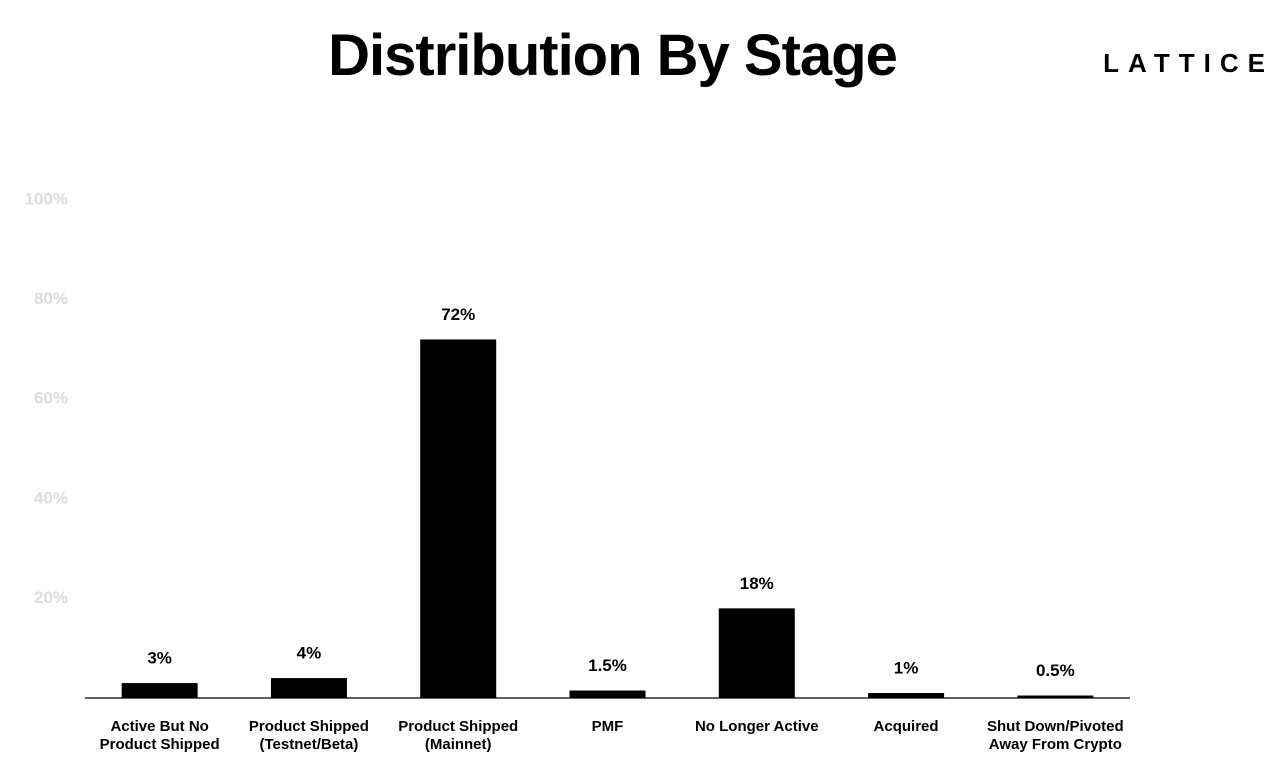 The width and height of the screenshot is (1280, 764). I want to click on brand-logo: LATTICE, so click(1188, 63).